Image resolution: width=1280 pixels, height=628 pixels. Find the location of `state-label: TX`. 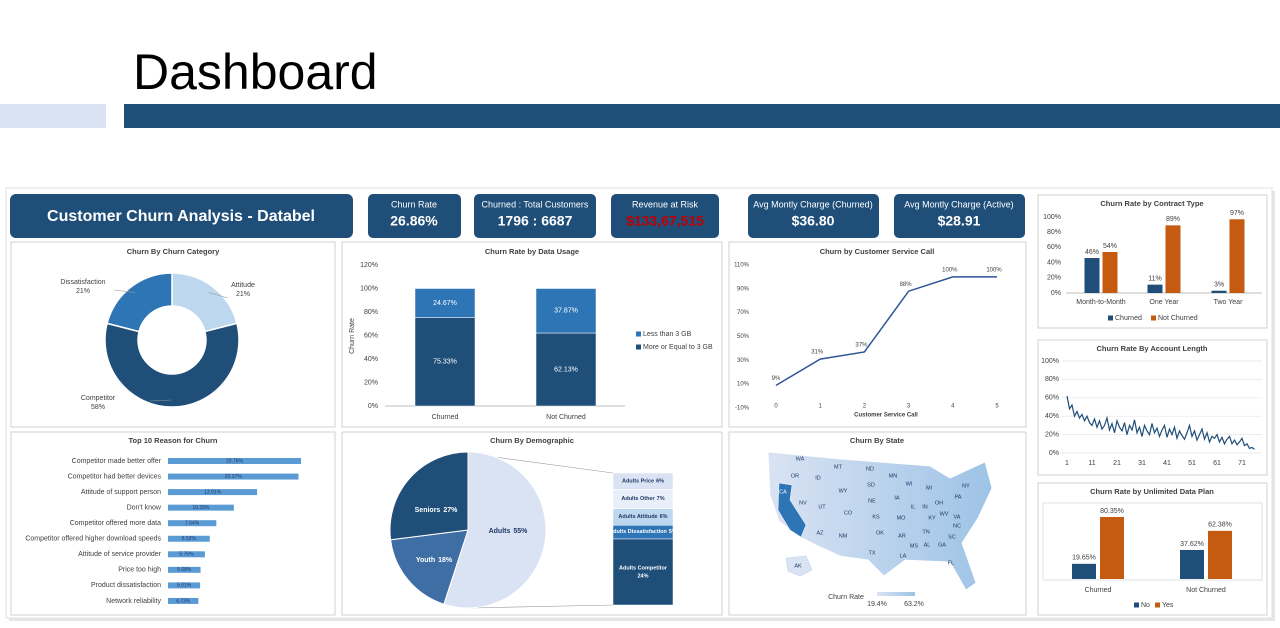

state-label: TX is located at coordinates (871, 553).